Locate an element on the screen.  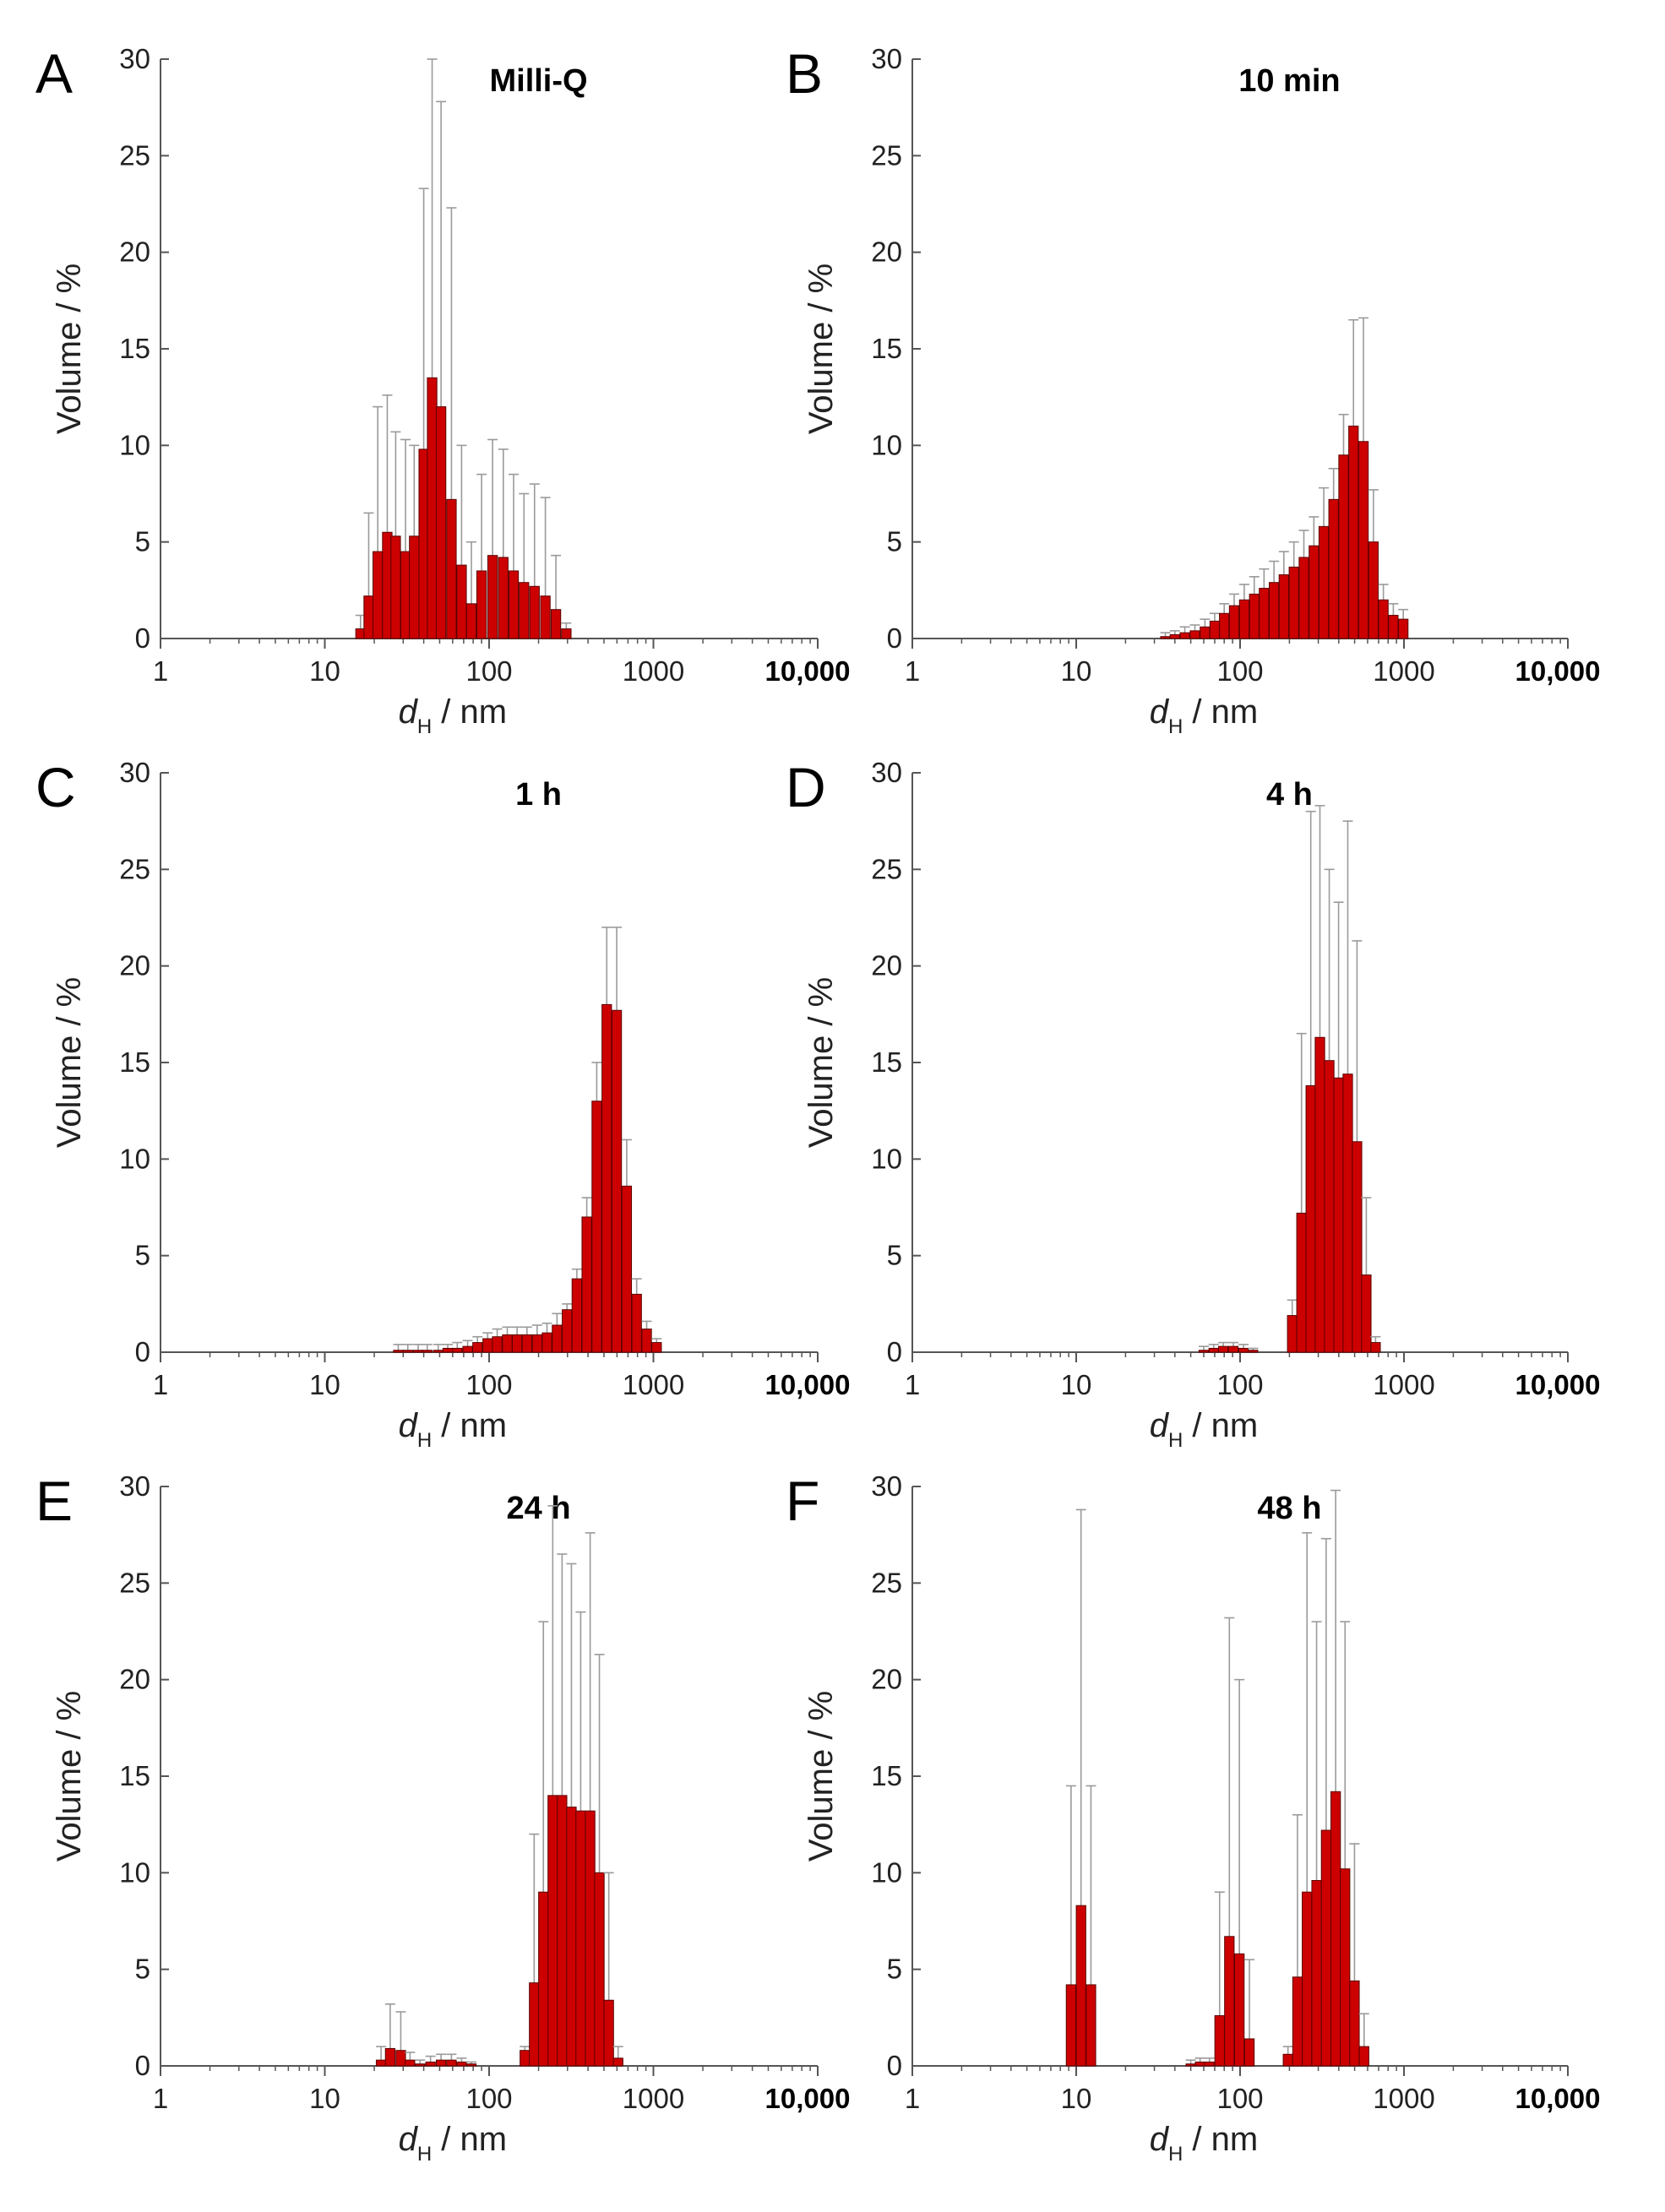
panel-title: 48 h is located at coordinates (1289, 1508).